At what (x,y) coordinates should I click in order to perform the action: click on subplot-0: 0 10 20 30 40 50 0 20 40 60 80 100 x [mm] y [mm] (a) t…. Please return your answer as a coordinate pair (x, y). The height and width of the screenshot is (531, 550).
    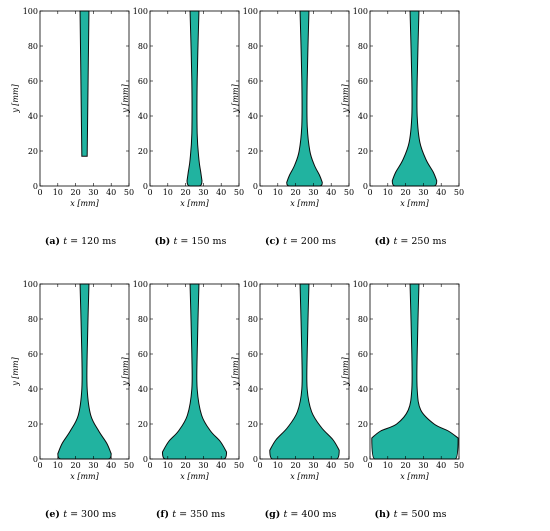
    Looking at the image, I should click on (72, 127).